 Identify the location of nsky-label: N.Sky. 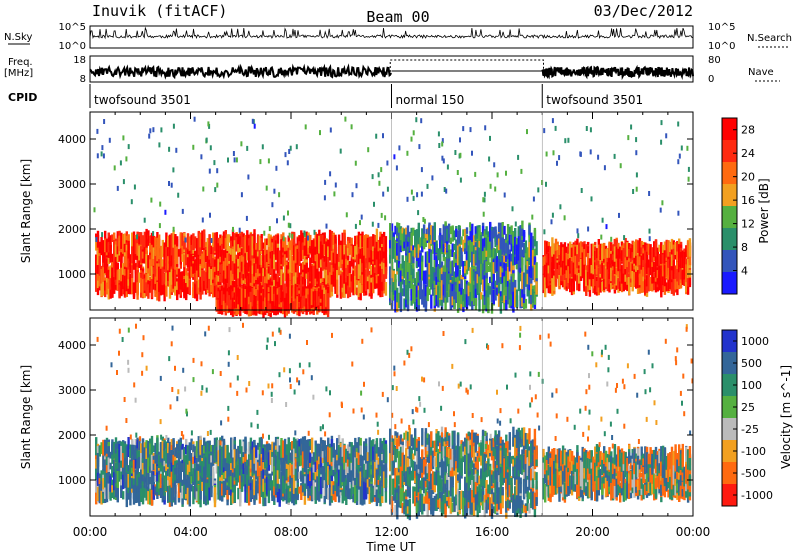
(18, 37).